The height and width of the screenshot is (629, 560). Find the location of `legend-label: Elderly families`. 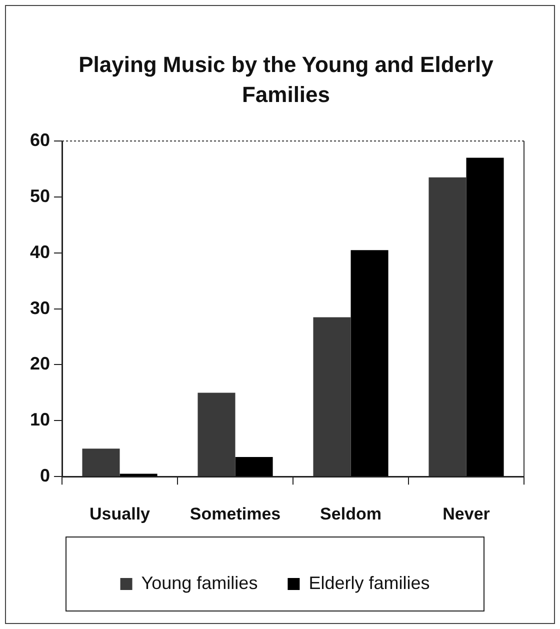

legend-label: Elderly families is located at coordinates (369, 582).